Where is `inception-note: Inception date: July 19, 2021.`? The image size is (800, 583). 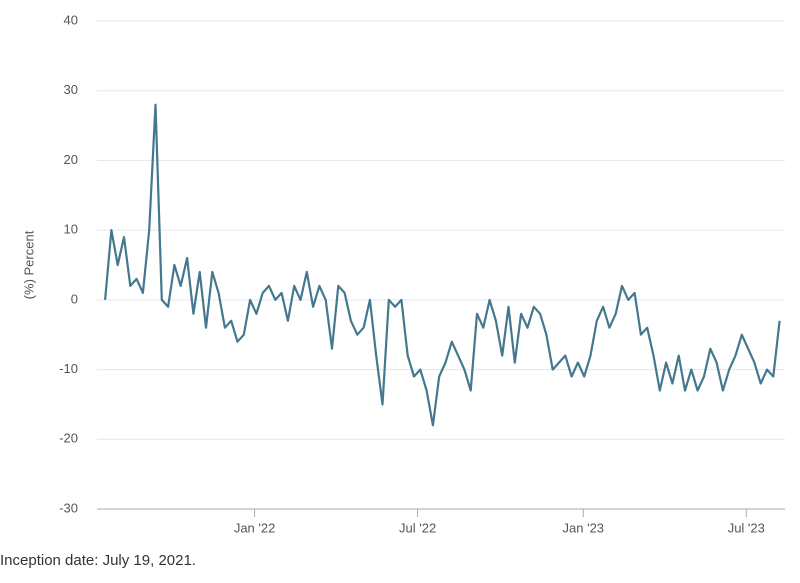
inception-note: Inception date: July 19, 2021. is located at coordinates (98, 560).